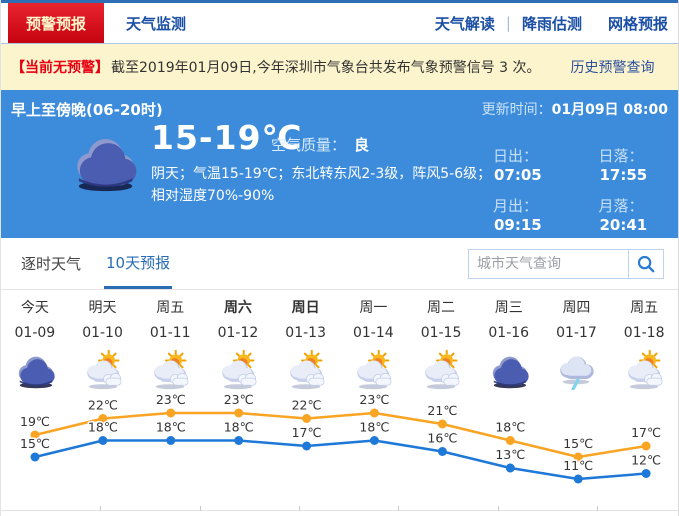  I want to click on moonrise-value: 09:15, so click(518, 225).